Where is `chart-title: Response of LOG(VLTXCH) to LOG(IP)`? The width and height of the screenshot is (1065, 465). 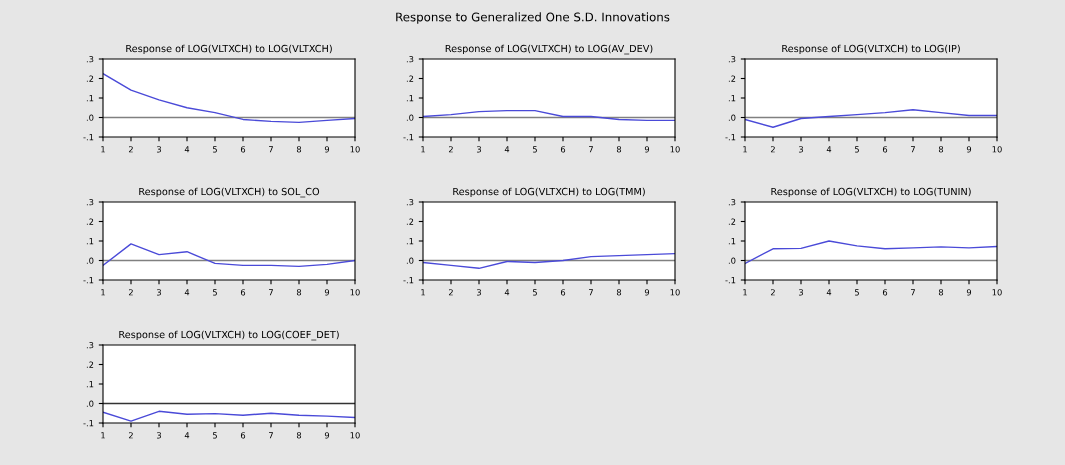 chart-title: Response of LOG(VLTXCH) to LOG(IP) is located at coordinates (871, 49).